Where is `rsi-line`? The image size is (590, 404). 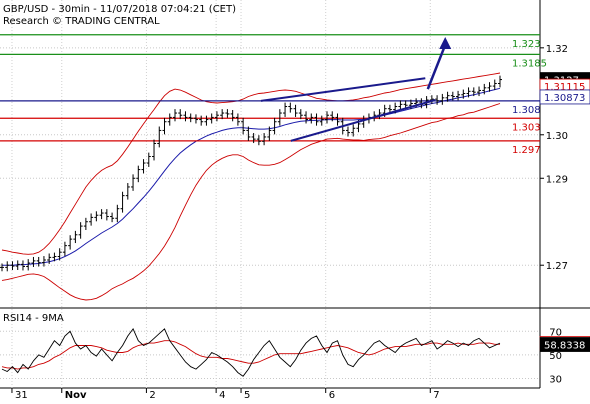
rsi-line is located at coordinates (251, 352).